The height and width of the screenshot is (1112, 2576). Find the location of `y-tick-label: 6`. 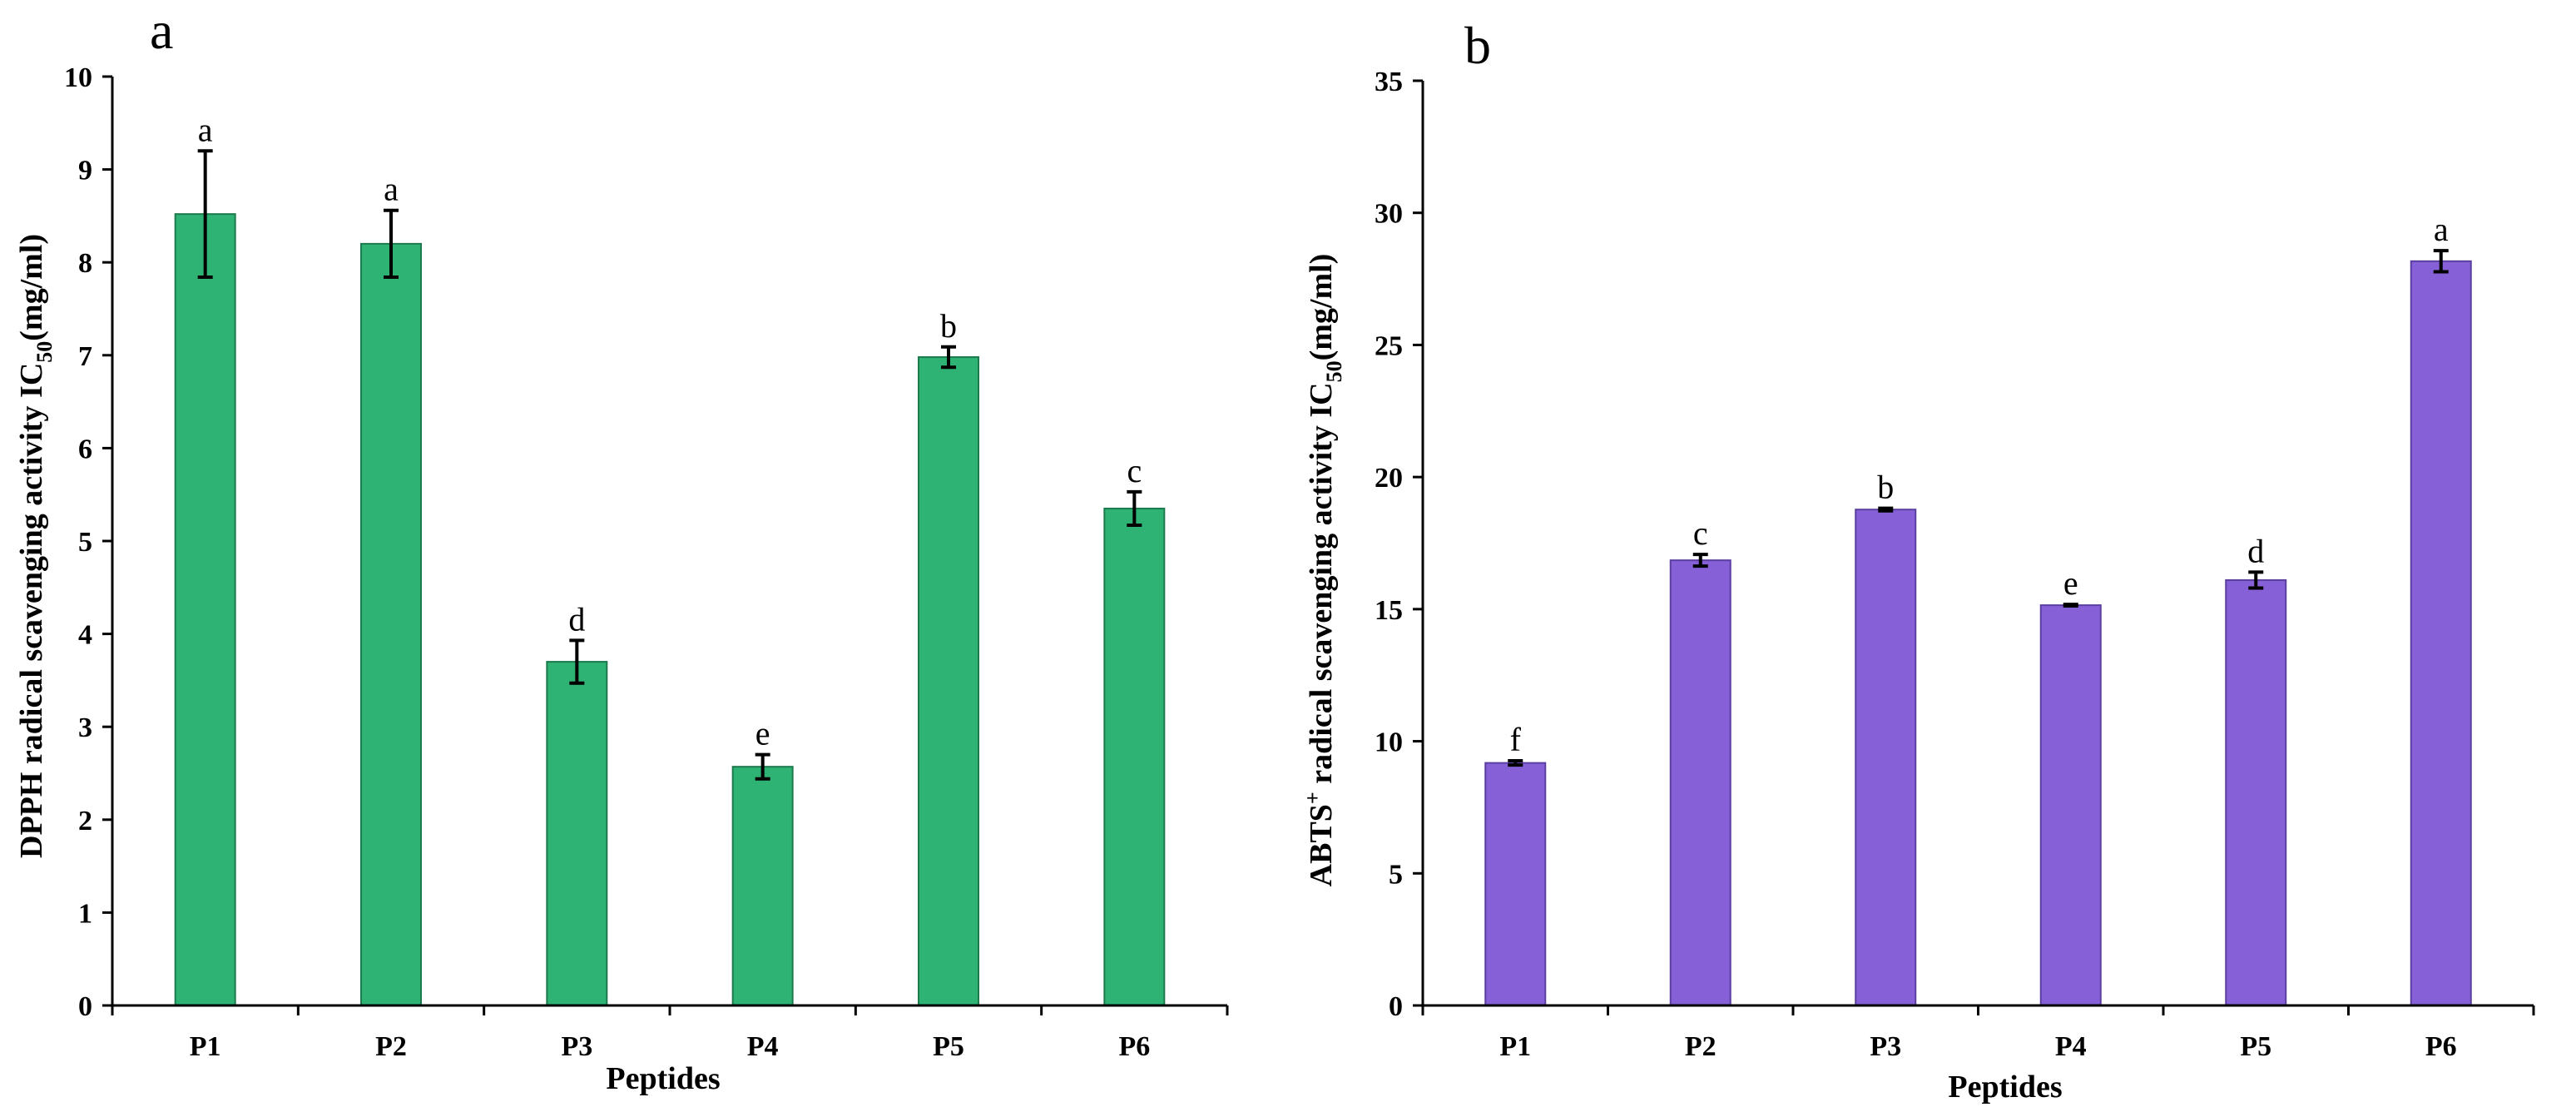

y-tick-label: 6 is located at coordinates (85, 449).